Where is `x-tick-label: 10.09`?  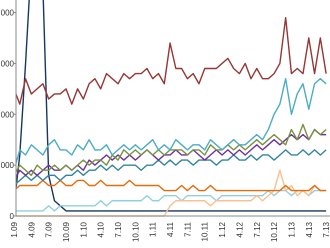
x-tick-label: 10.09 is located at coordinates (66, 231).